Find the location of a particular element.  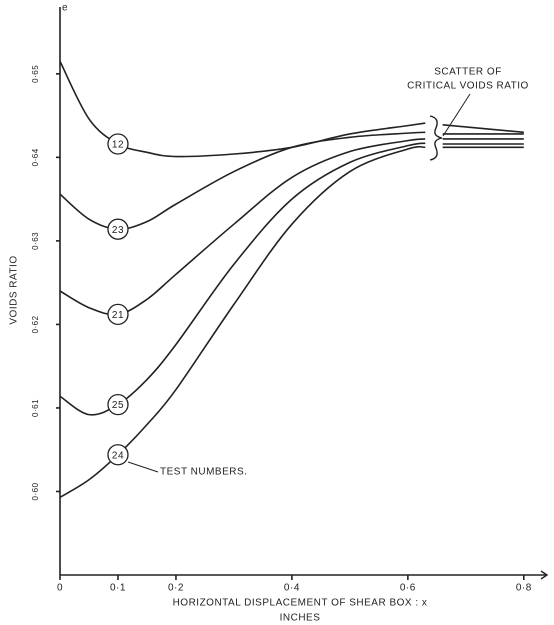

y-tick-label: 0·63 is located at coordinates (35, 241).